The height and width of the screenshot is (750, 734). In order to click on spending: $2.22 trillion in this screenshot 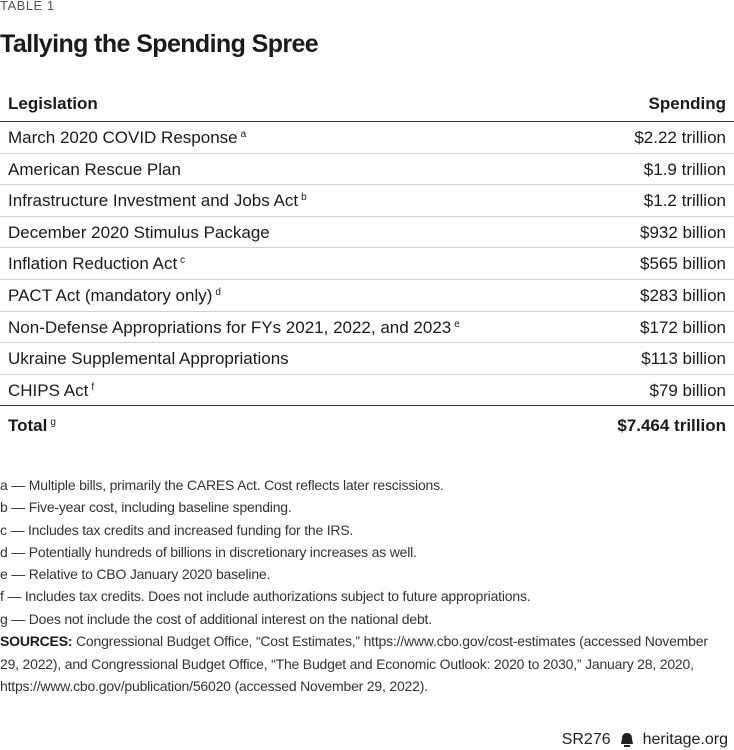, I will do `click(680, 137)`.